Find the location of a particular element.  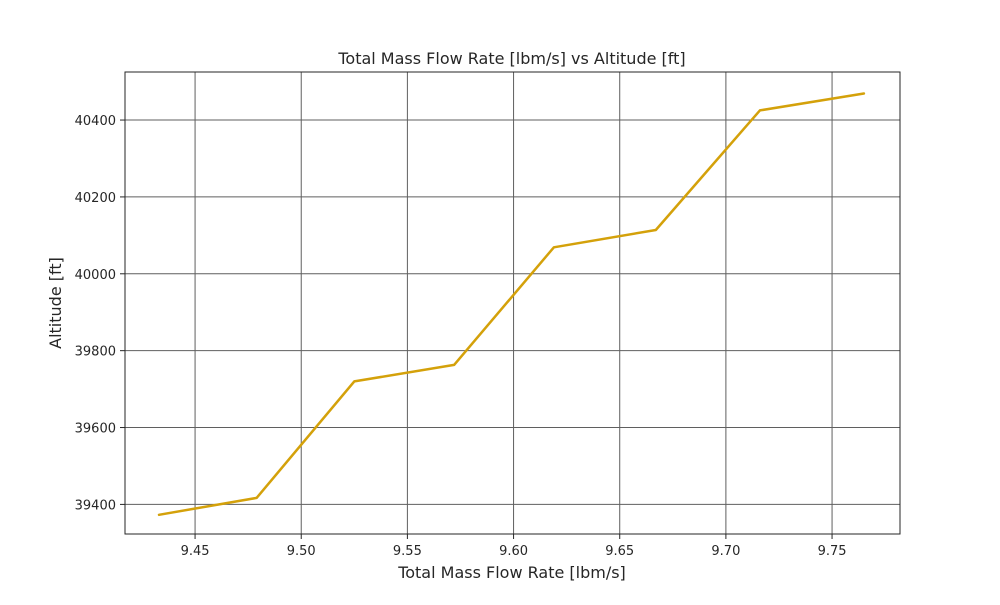

y-tick-label: 39800 is located at coordinates (95, 352).